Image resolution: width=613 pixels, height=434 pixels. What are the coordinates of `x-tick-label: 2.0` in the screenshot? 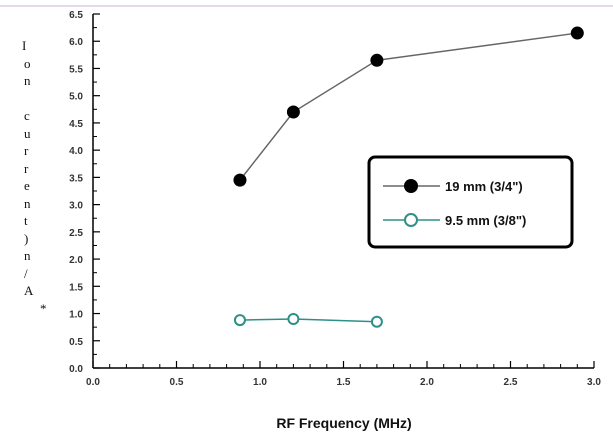 It's located at (427, 382).